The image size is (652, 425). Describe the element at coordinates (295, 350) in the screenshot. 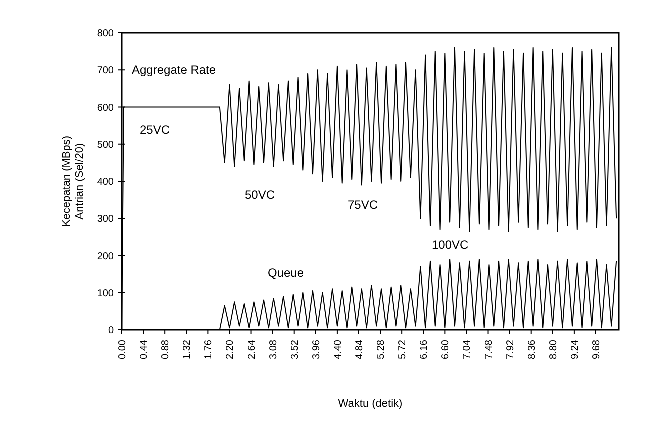

I see `x-tick-label: 3.52` at that location.